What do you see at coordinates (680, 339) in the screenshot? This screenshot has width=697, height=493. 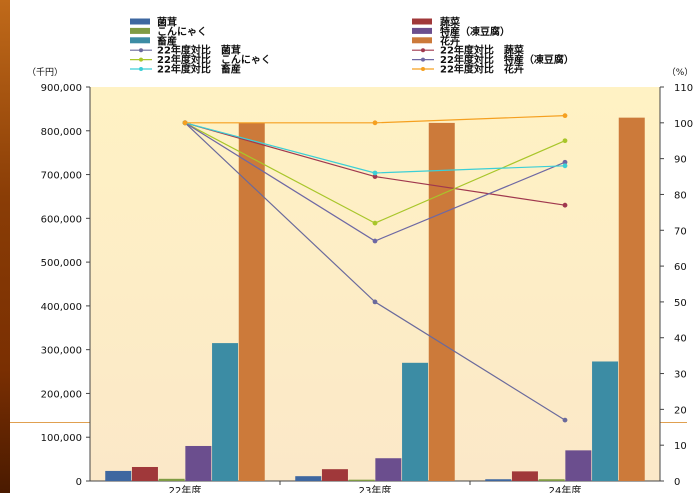 I see `right-tick-label: 40` at bounding box center [680, 339].